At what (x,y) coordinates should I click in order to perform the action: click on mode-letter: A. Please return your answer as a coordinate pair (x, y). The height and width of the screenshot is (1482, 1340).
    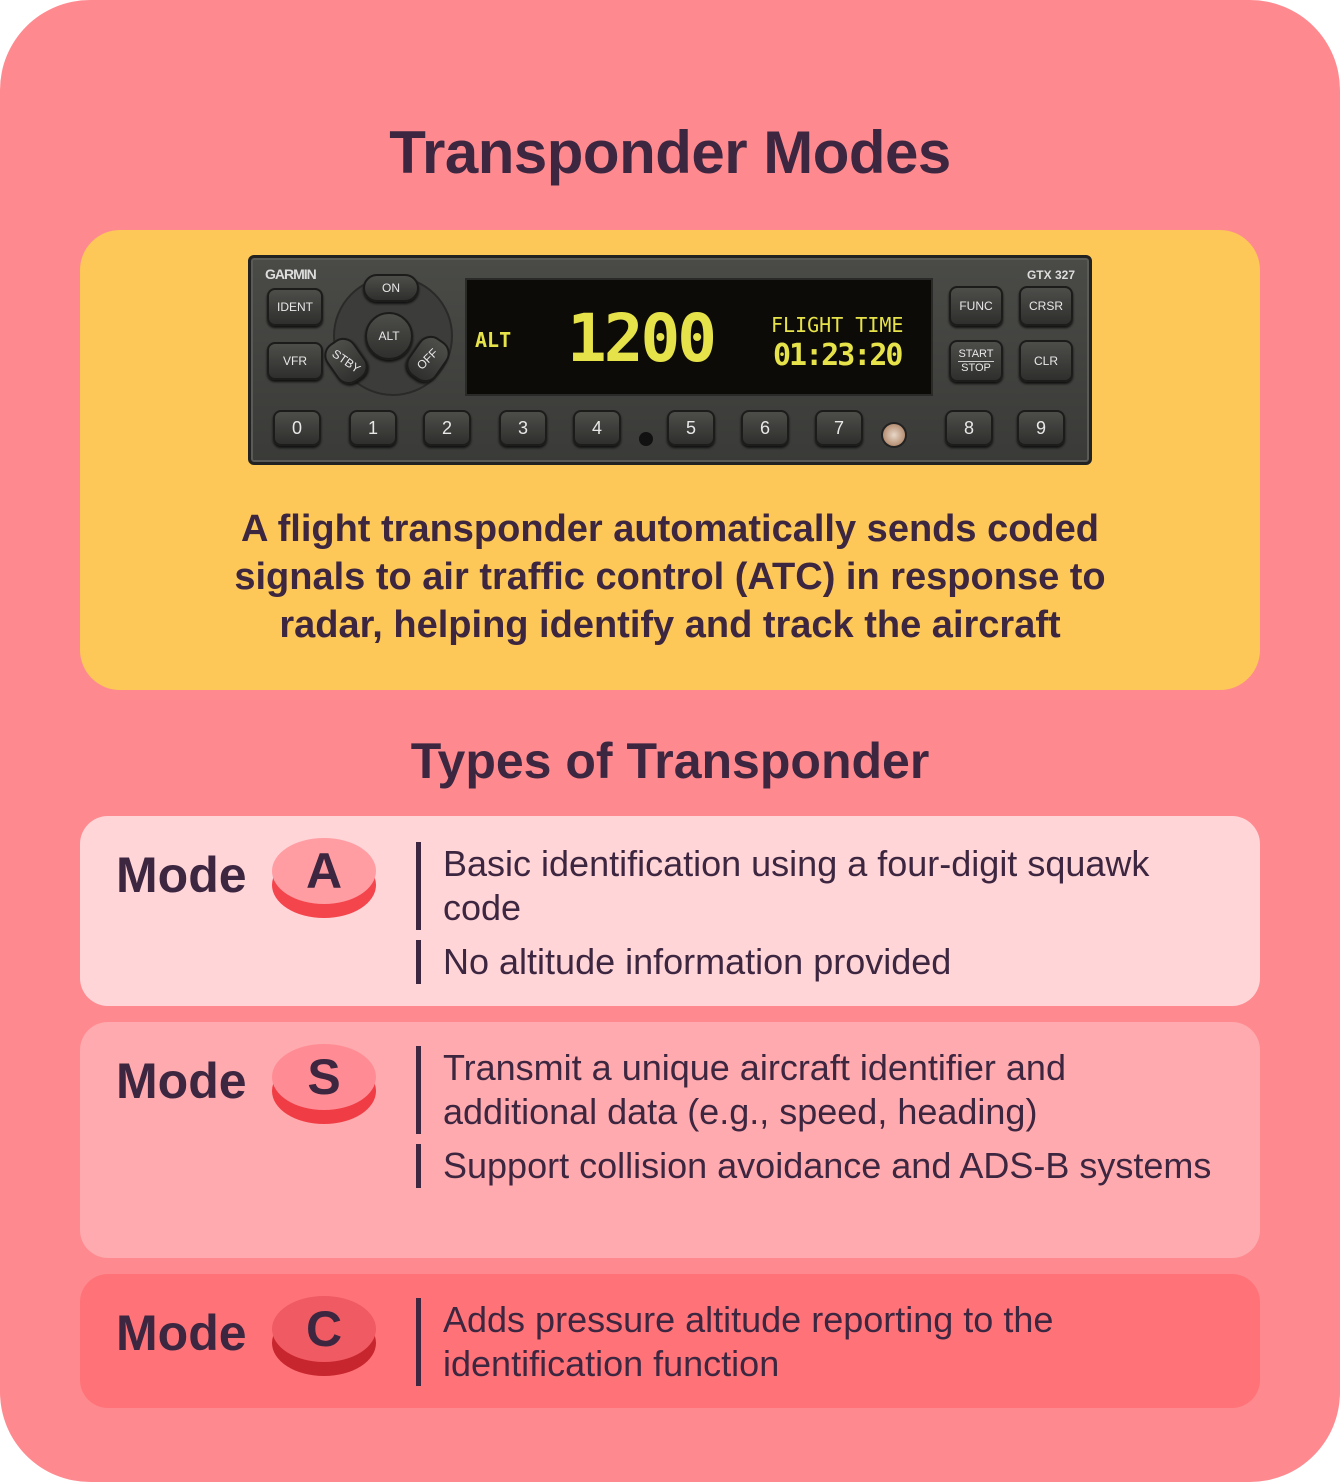
    Looking at the image, I should click on (324, 871).